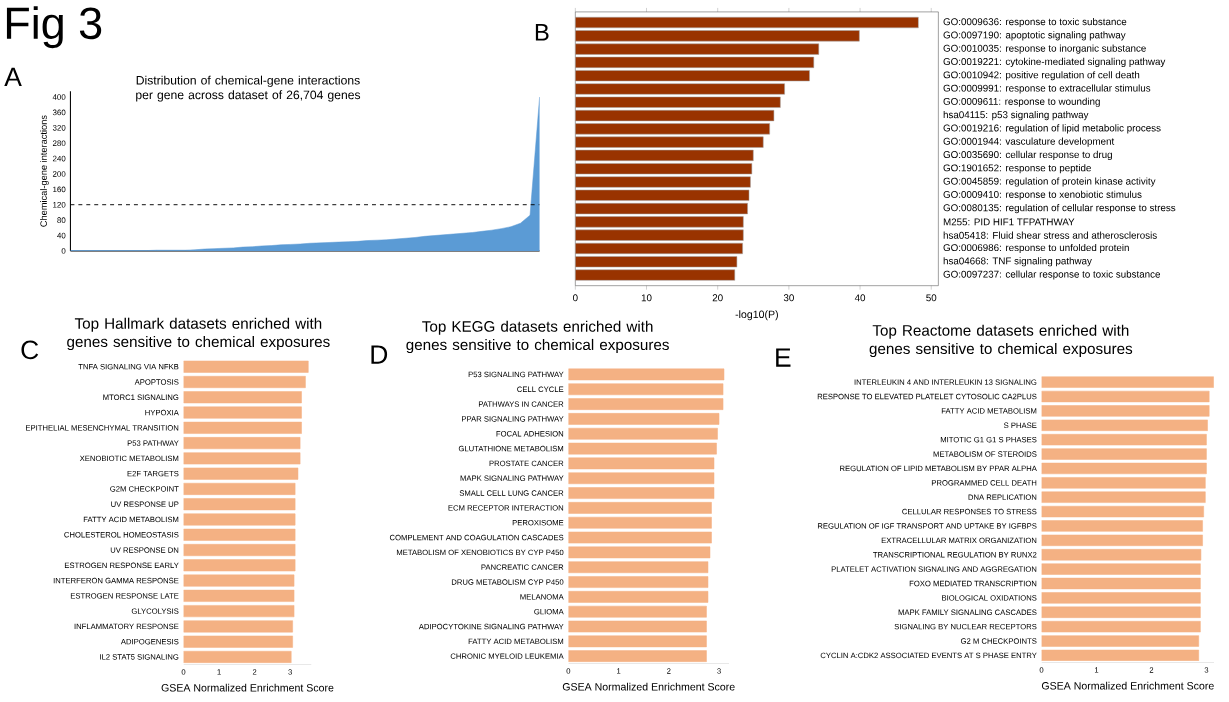 Image resolution: width=1229 pixels, height=702 pixels. I want to click on x-axis-title: -log10(P), so click(756, 315).